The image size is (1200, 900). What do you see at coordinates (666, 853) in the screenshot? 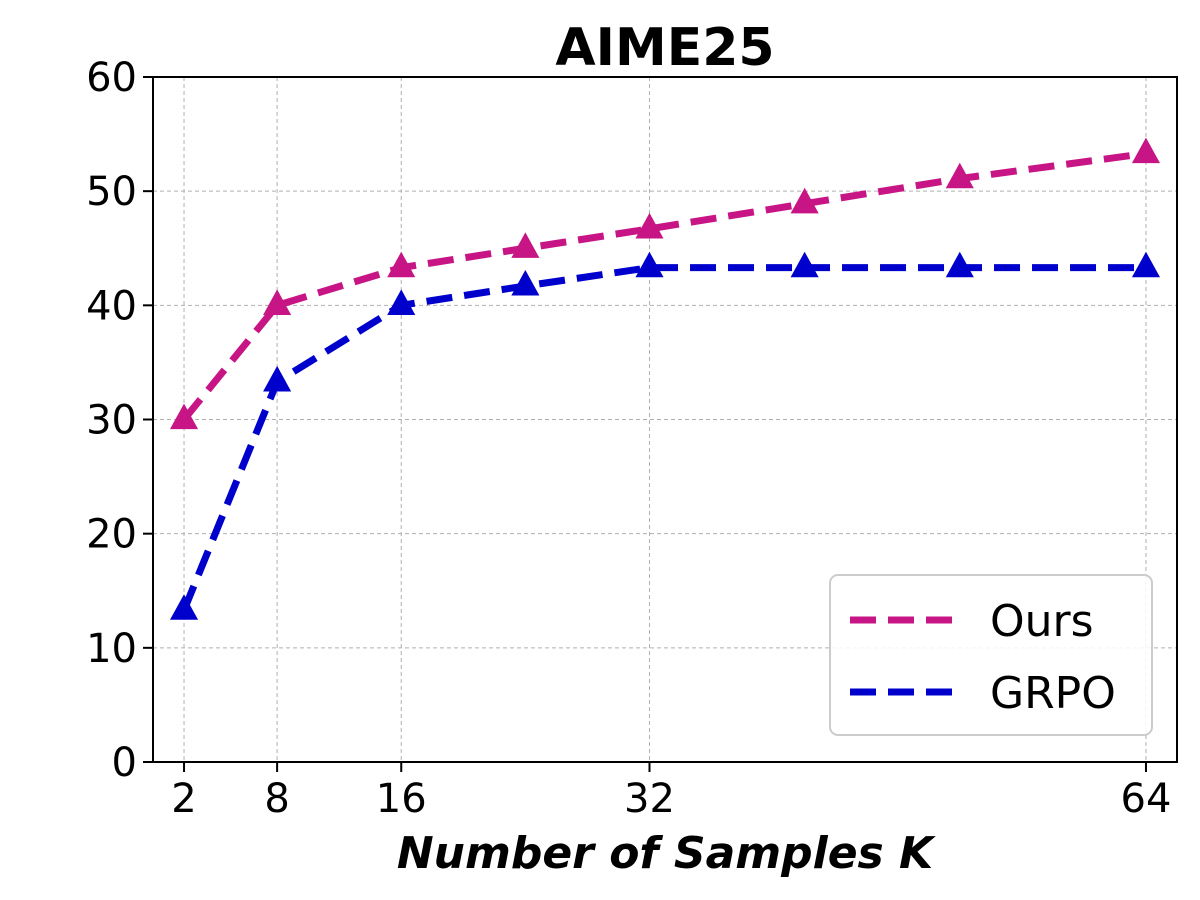
I see `x-axis-label: Number of Samples K` at bounding box center [666, 853].